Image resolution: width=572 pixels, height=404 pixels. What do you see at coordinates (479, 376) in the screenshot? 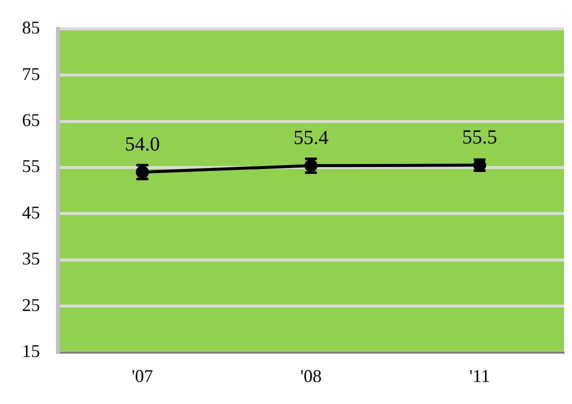
I see `x-tick-label: '11` at bounding box center [479, 376].